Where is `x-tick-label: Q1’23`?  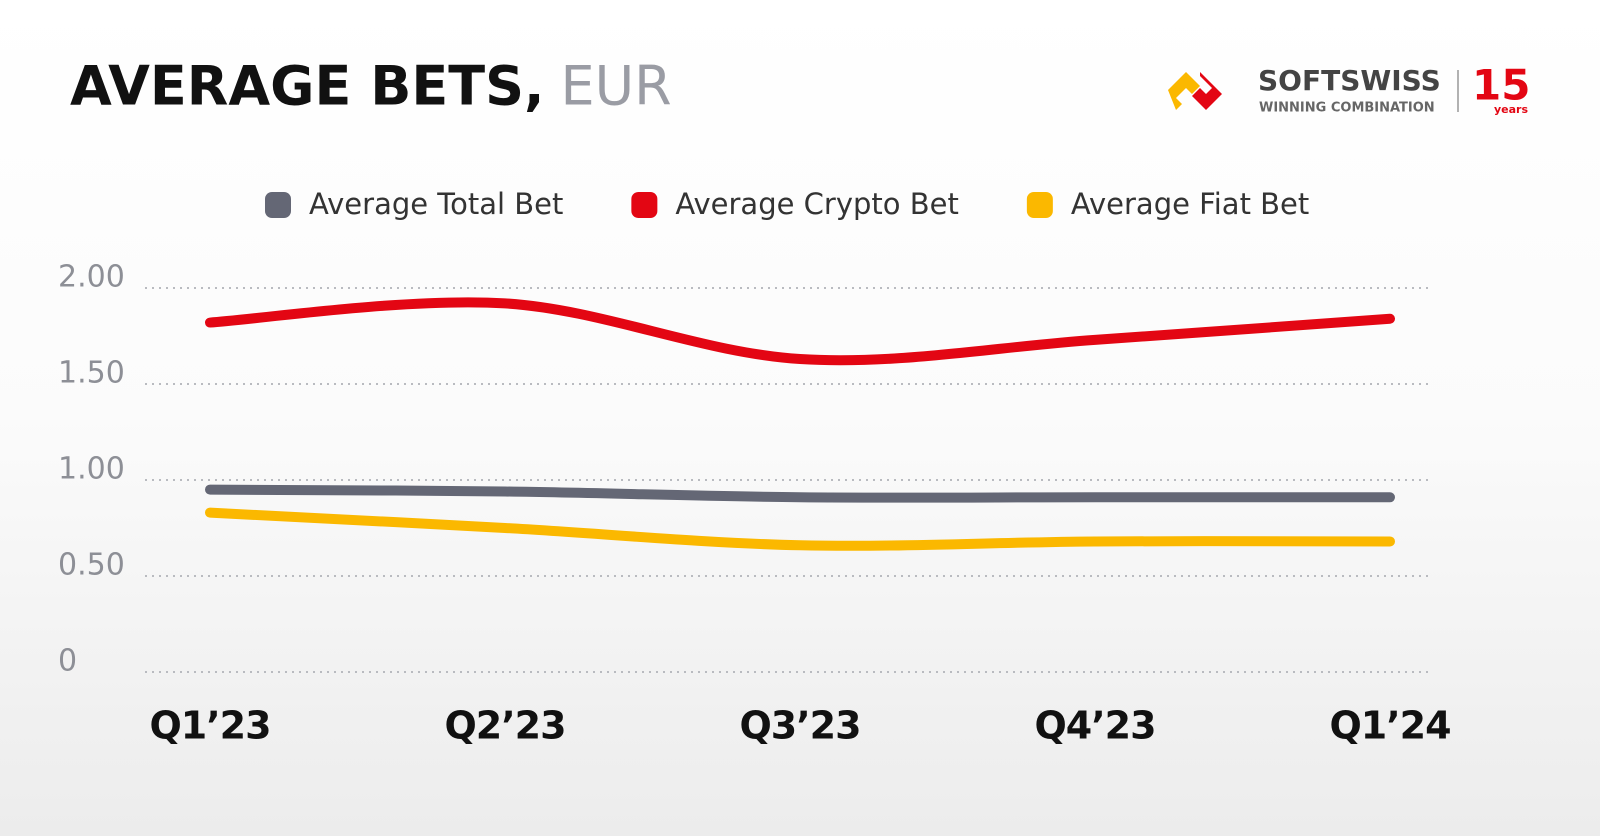
x-tick-label: Q1’23 is located at coordinates (209, 726).